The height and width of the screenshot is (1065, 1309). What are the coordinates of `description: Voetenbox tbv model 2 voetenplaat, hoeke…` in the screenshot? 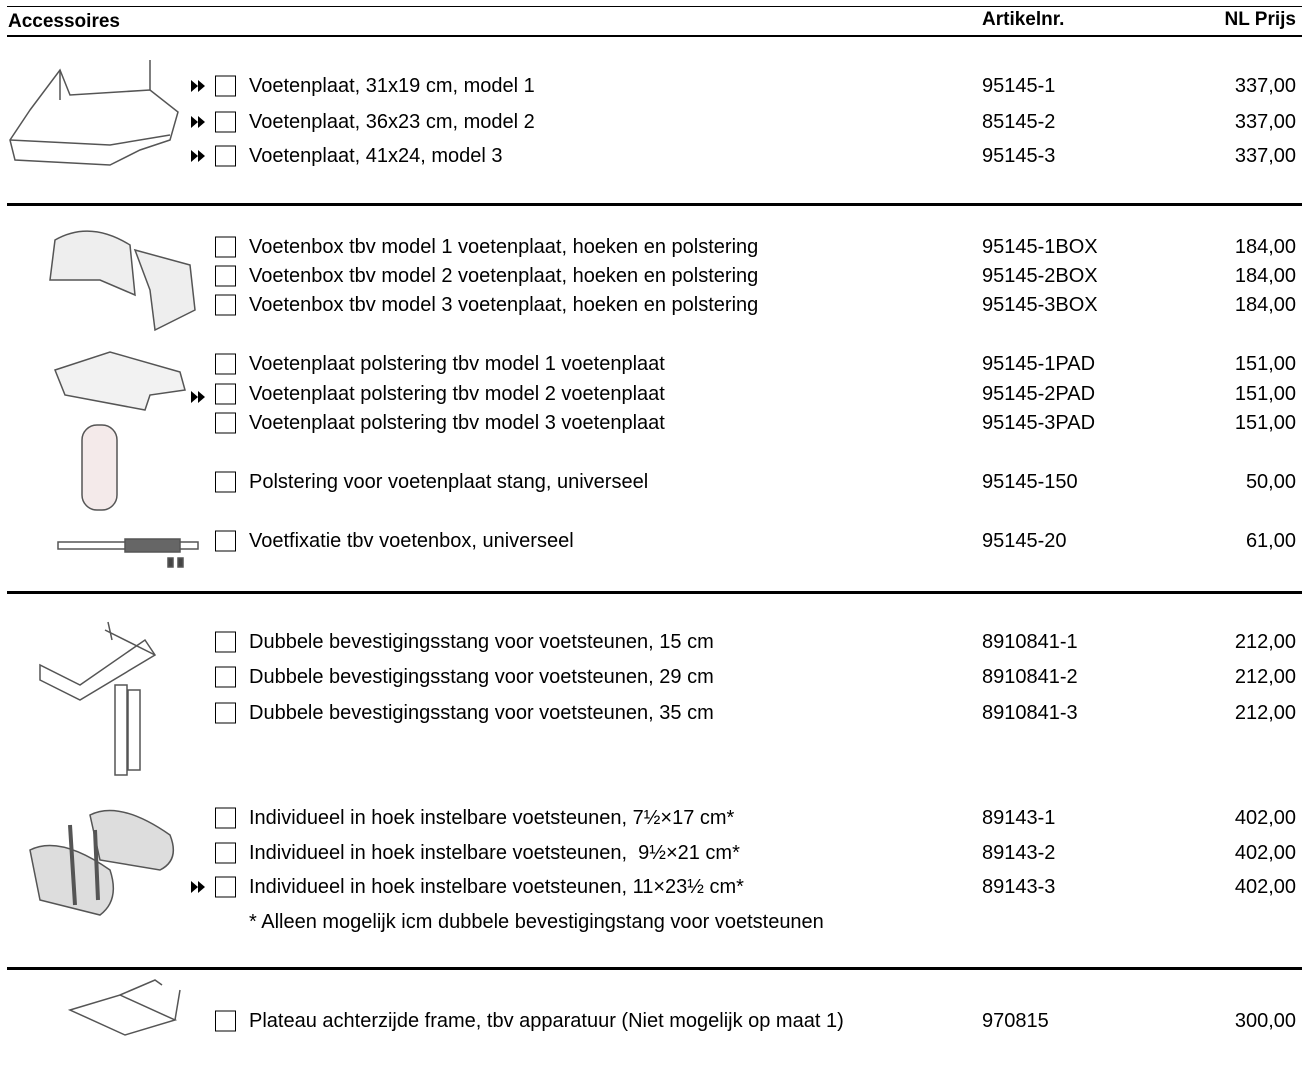 It's located at (504, 276).